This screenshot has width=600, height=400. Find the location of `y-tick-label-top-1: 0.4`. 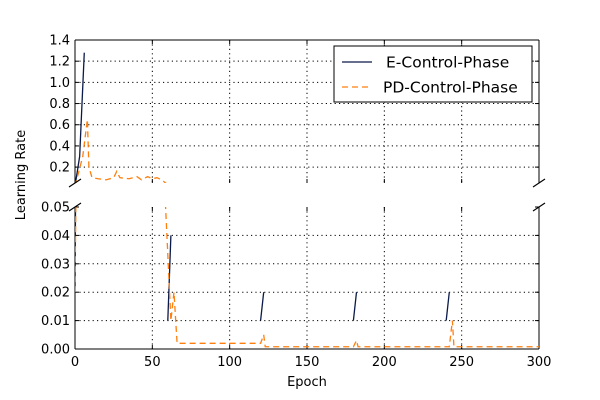

y-tick-label-top-1: 0.4 is located at coordinates (59, 146).